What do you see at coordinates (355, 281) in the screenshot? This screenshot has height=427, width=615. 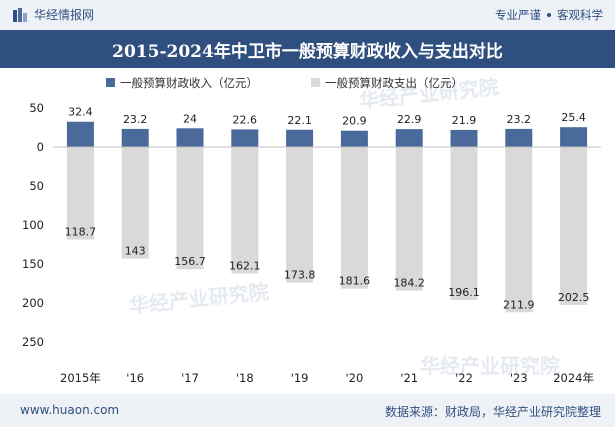 I see `expenditure-value-label: 181.6` at bounding box center [355, 281].